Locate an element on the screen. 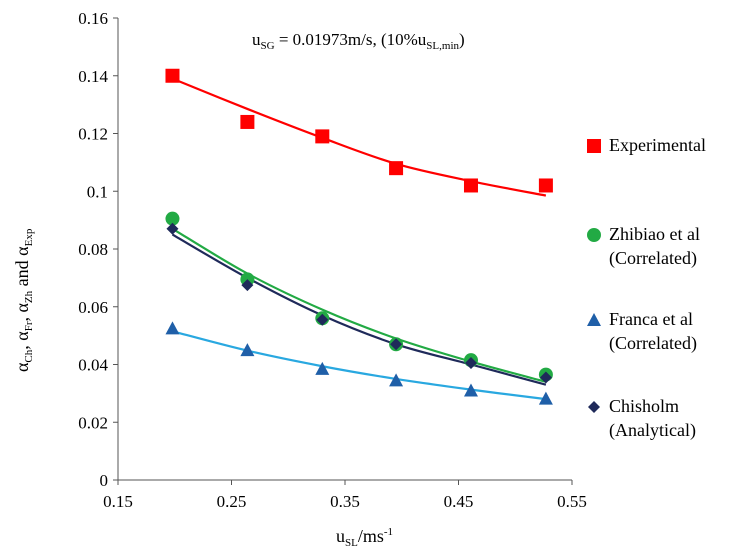 Image resolution: width=743 pixels, height=558 pixels. legend-item-franca-et-al: Franca et al (Correlated) is located at coordinates (642, 331).